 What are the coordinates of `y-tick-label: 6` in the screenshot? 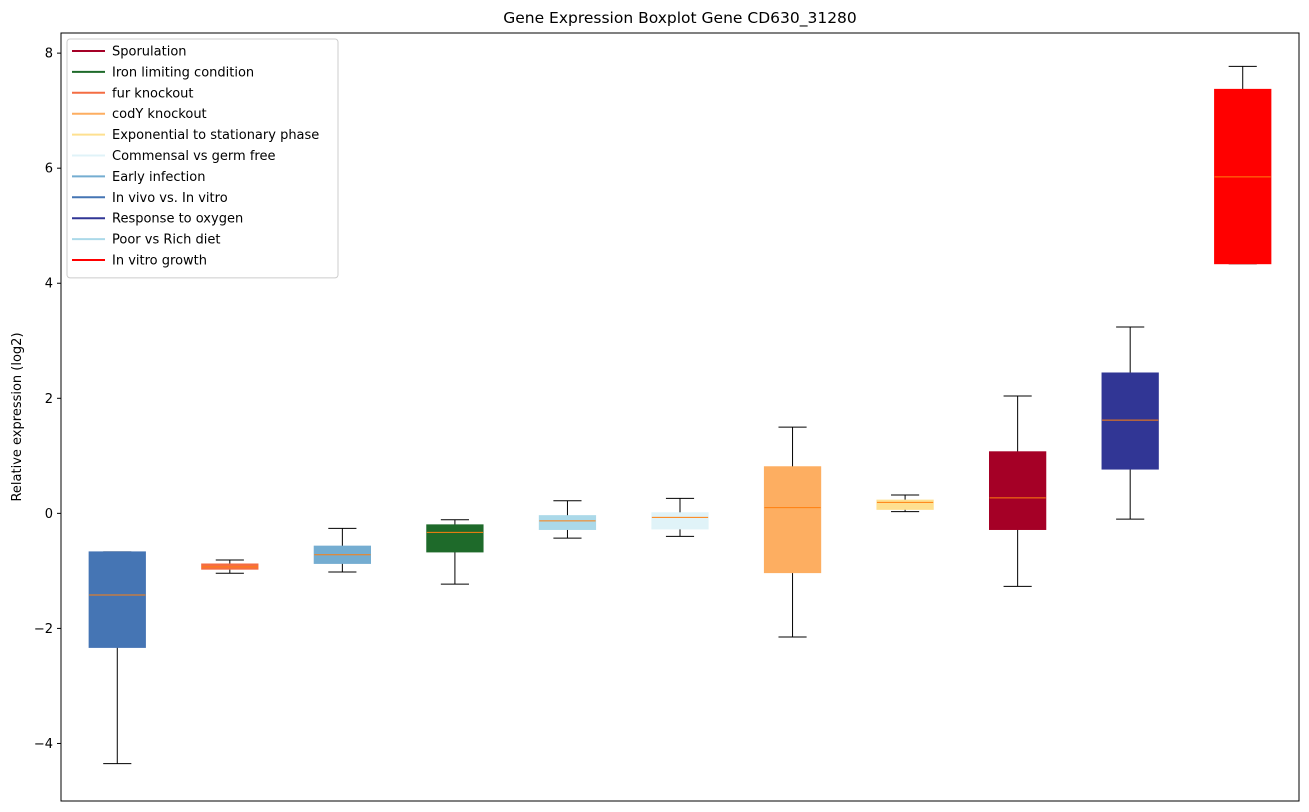 It's located at (49, 169).